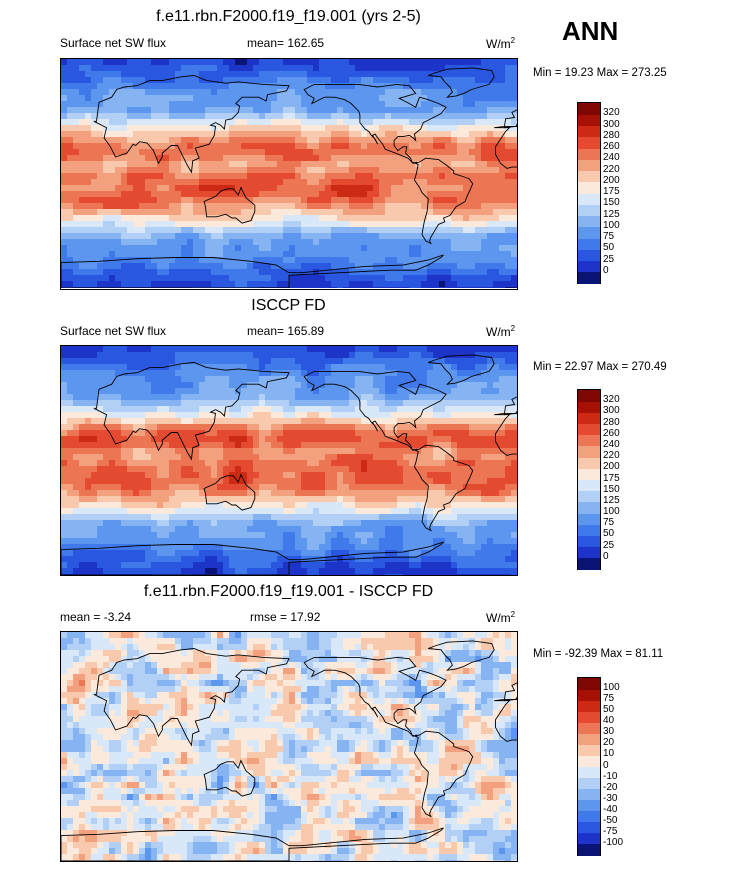 The width and height of the screenshot is (733, 872). I want to click on colorbar-swatch, so click(589, 221).